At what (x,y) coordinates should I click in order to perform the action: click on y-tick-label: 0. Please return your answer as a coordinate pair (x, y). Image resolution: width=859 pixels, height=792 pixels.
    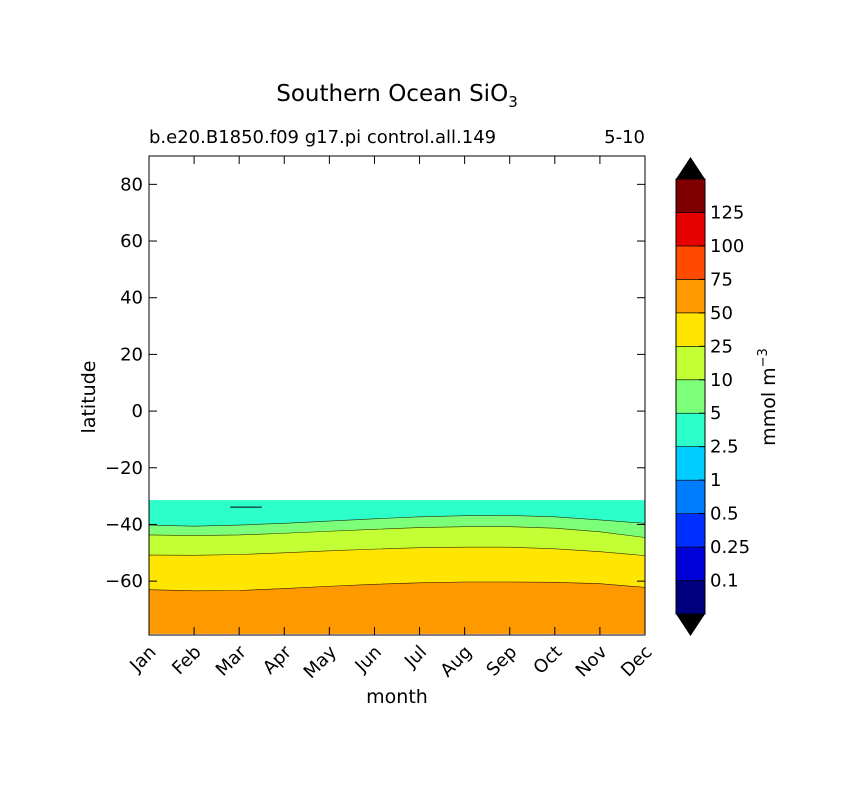
    Looking at the image, I should click on (137, 411).